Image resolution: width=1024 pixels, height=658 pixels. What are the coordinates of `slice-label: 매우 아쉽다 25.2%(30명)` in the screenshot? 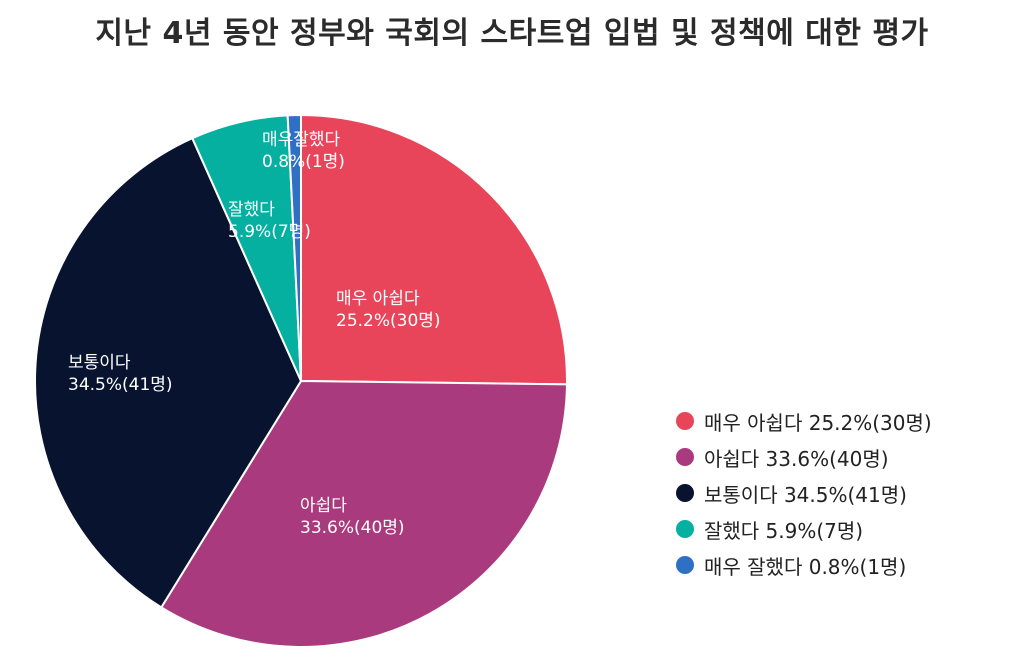 It's located at (388, 310).